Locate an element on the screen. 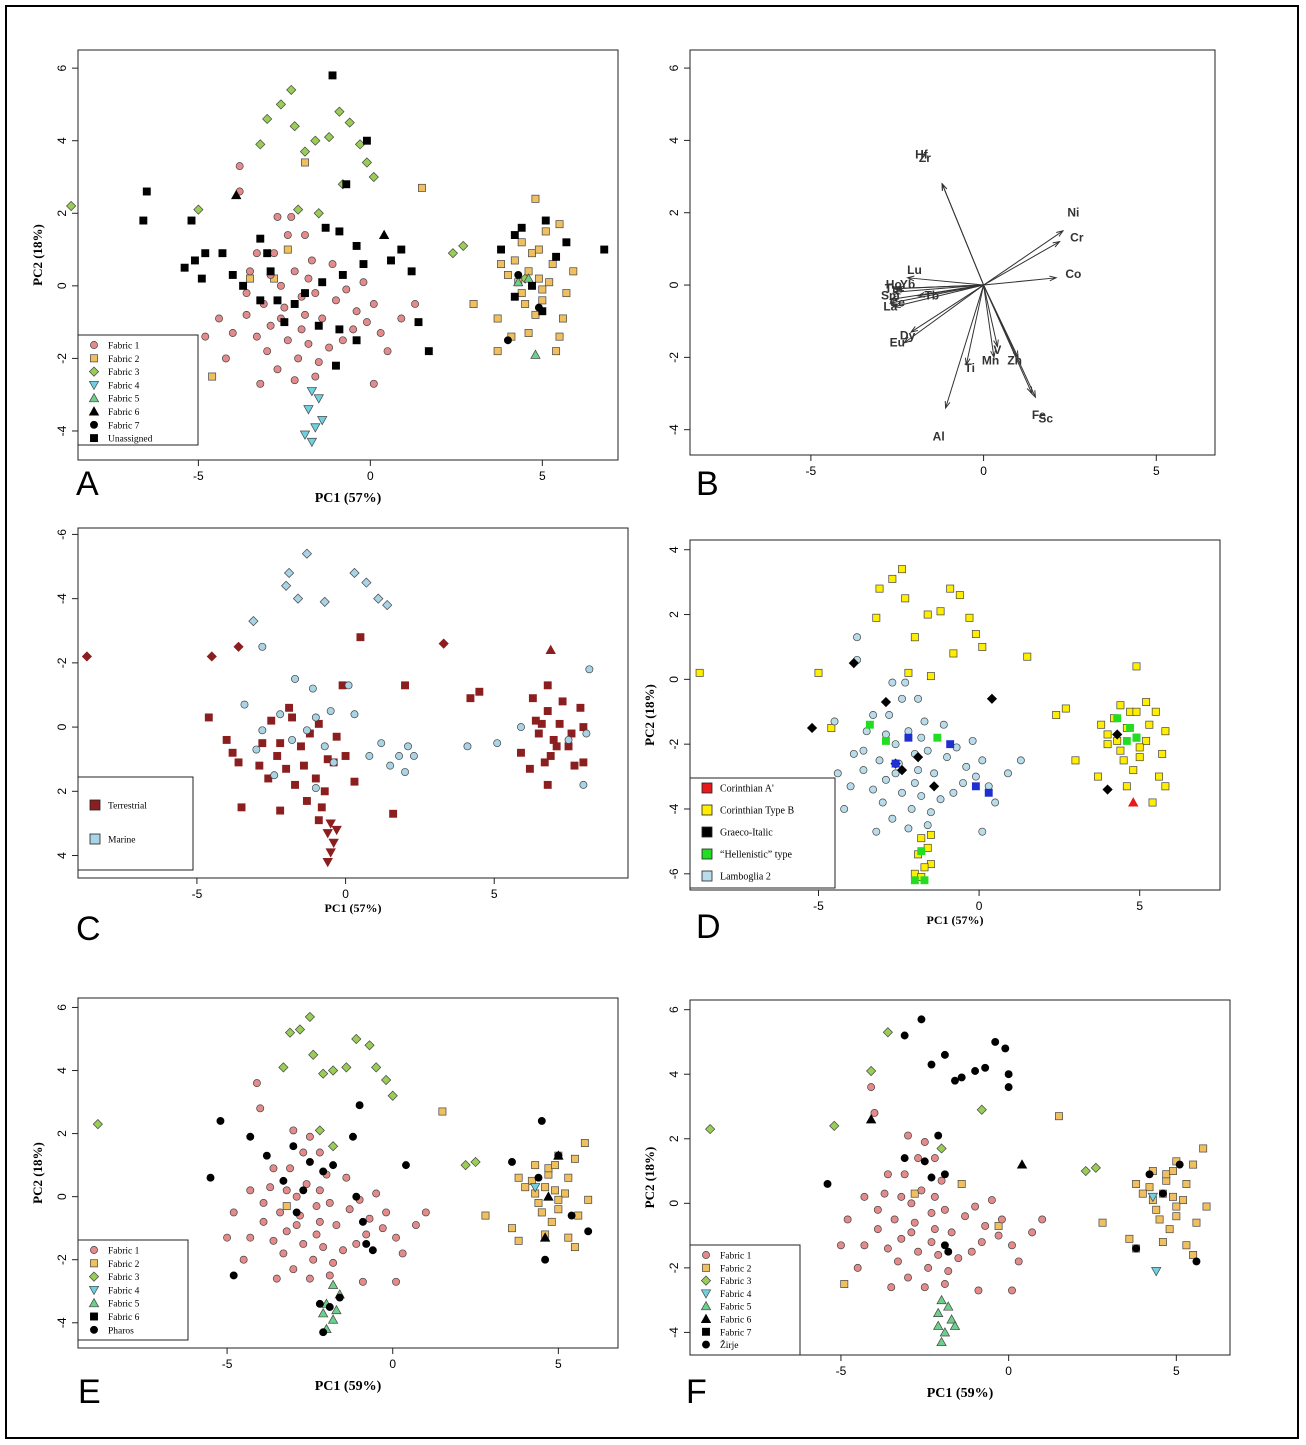 The height and width of the screenshot is (1445, 1306). variable-label: Hf is located at coordinates (922, 154).